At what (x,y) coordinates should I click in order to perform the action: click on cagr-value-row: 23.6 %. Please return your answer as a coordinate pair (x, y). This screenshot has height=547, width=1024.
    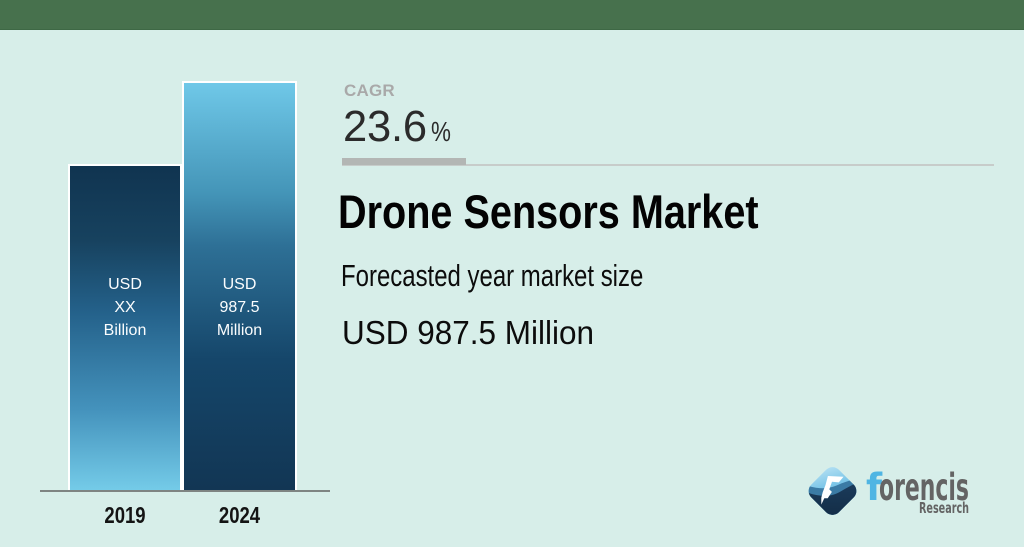
    Looking at the image, I should click on (399, 127).